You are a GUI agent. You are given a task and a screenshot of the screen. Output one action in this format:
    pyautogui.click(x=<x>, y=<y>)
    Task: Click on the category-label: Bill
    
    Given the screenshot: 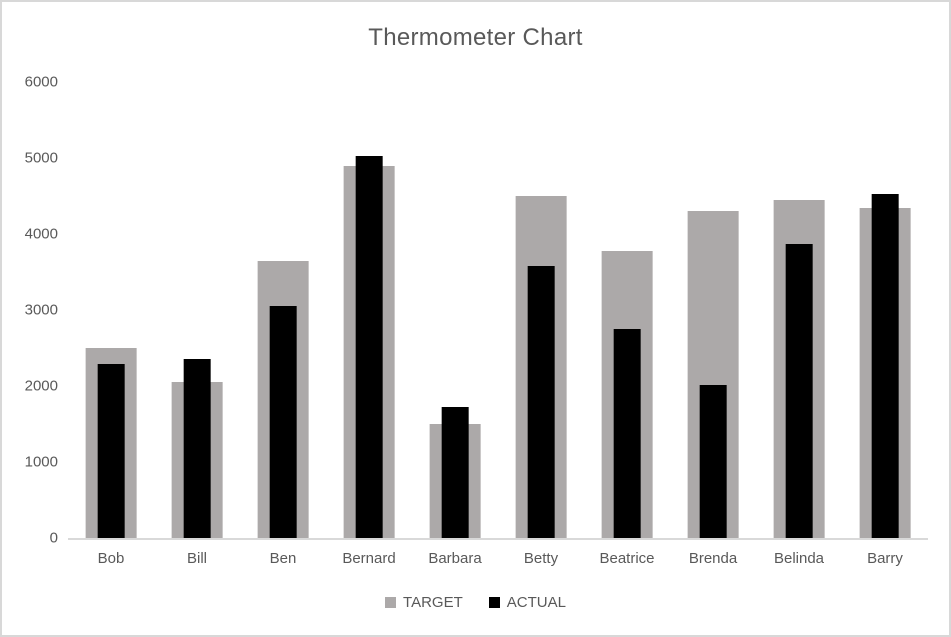 What is the action you would take?
    pyautogui.click(x=196, y=558)
    